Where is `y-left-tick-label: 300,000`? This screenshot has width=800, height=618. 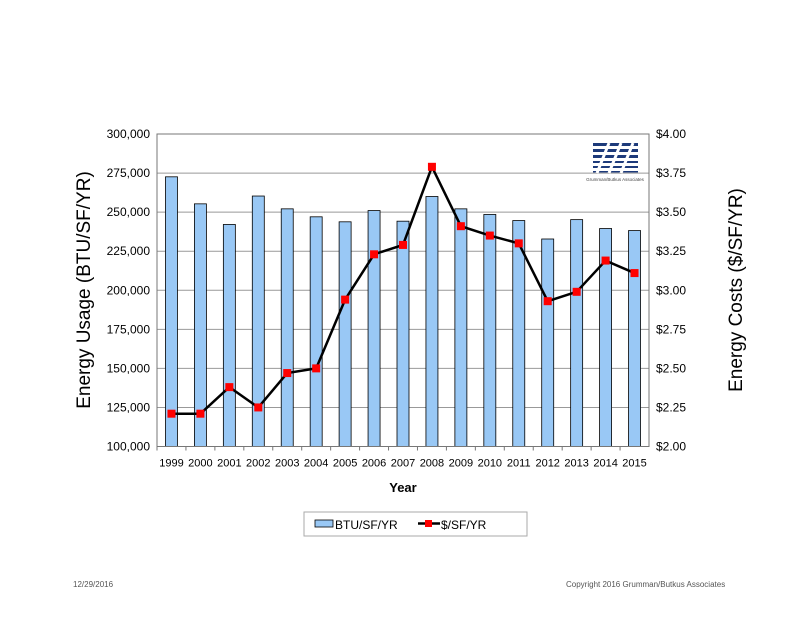
y-left-tick-label: 300,000 is located at coordinates (129, 134).